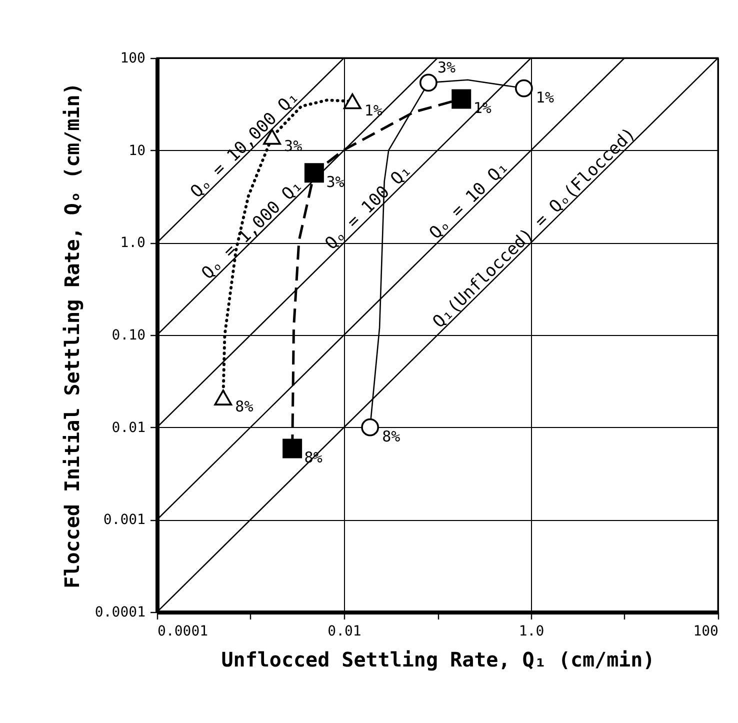 The height and width of the screenshot is (723, 738). I want to click on y-tick-label: 0.10, so click(129, 336).